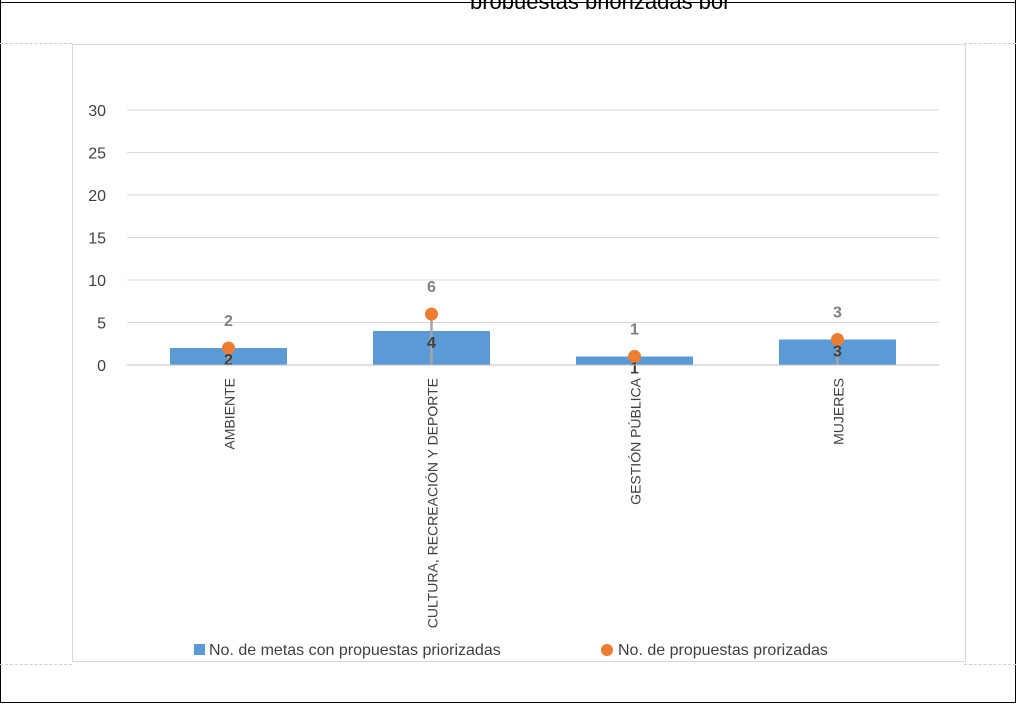 This screenshot has width=1016, height=704. I want to click on legend-swatch-points, so click(607, 650).